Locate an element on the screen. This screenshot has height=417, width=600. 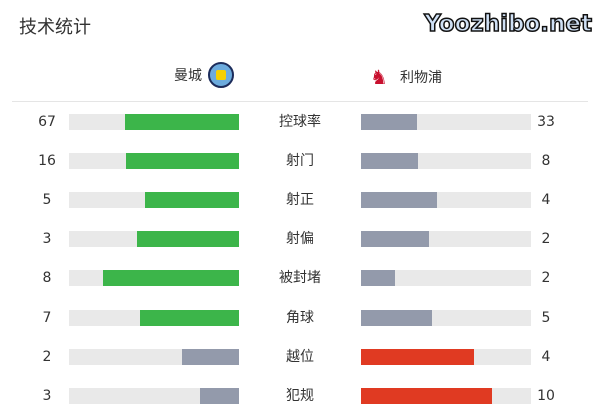
liverpool-logo-icon: ♞ is located at coordinates (379, 77).